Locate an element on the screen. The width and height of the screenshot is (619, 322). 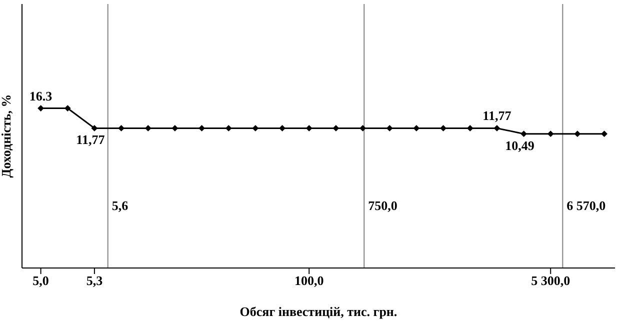
x-axis-title: Обсяг інвестицій, тис. грн. is located at coordinates (319, 311).